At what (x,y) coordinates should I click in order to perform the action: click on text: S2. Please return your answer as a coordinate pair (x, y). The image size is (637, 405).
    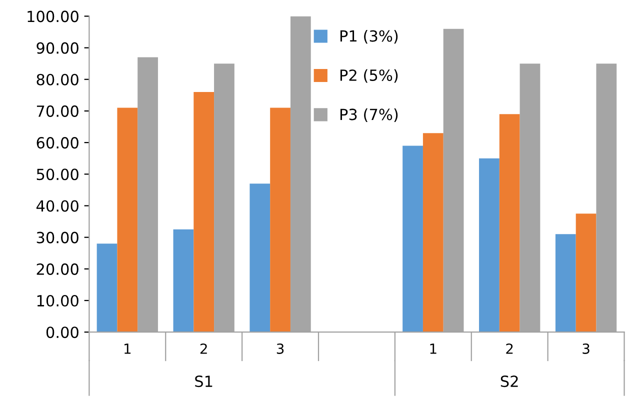
    Looking at the image, I should click on (509, 382).